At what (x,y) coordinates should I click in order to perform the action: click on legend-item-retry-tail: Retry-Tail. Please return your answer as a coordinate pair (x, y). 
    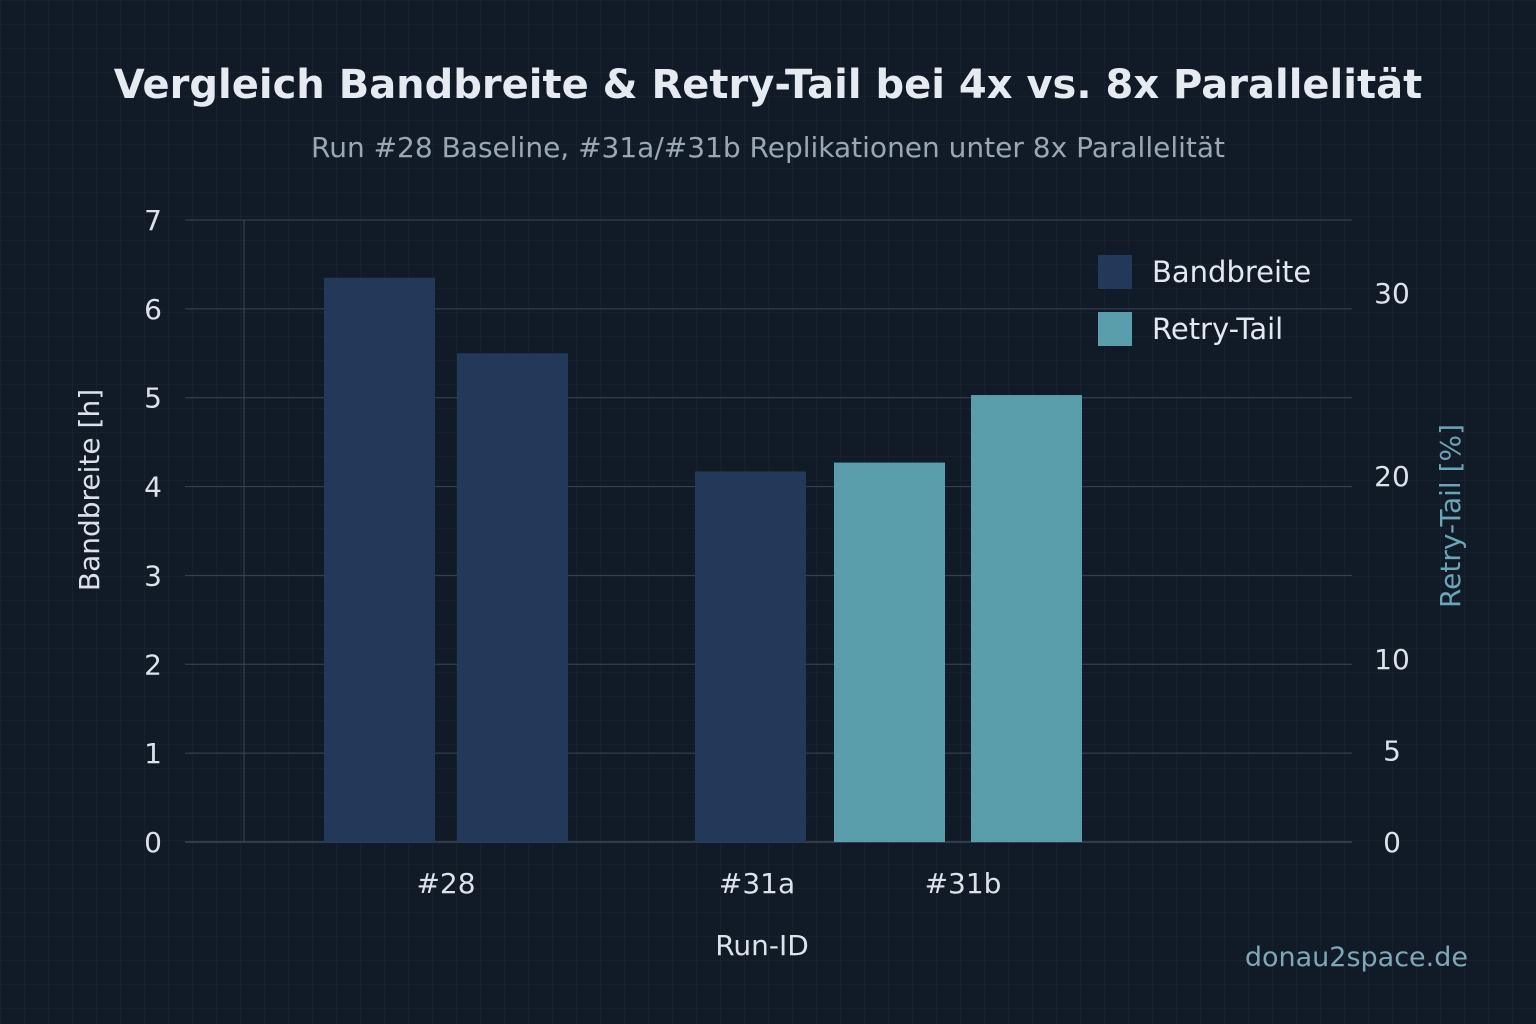
    Looking at the image, I should click on (1204, 329).